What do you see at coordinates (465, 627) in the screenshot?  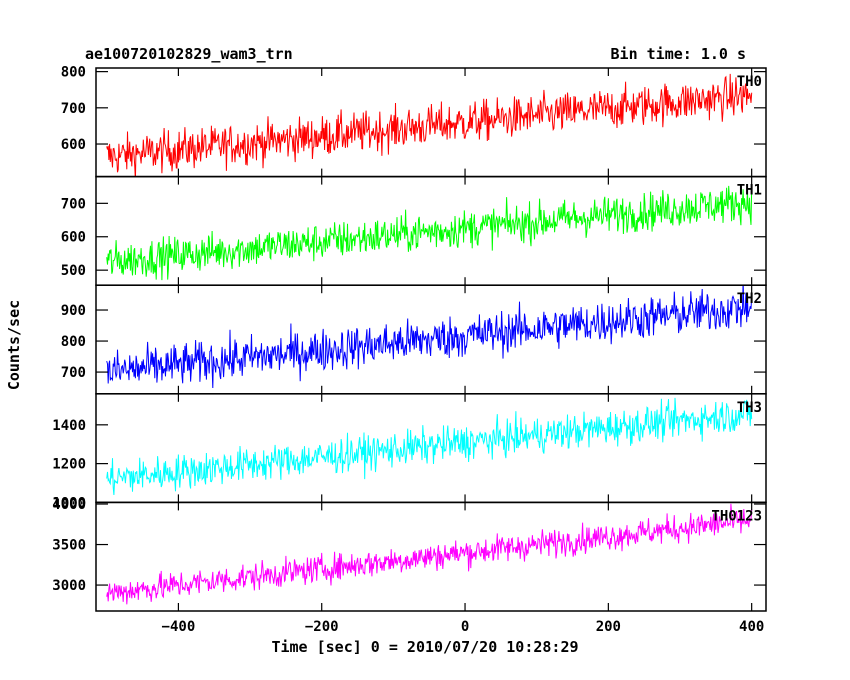 I see `x-tick-label: 0` at bounding box center [465, 627].